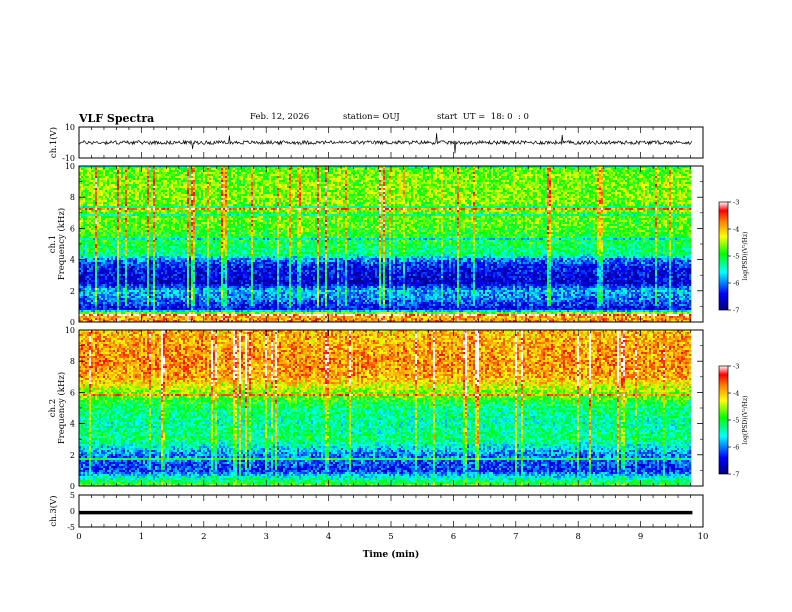  What do you see at coordinates (577, 537) in the screenshot?
I see `x-tick-label: 8` at bounding box center [577, 537].